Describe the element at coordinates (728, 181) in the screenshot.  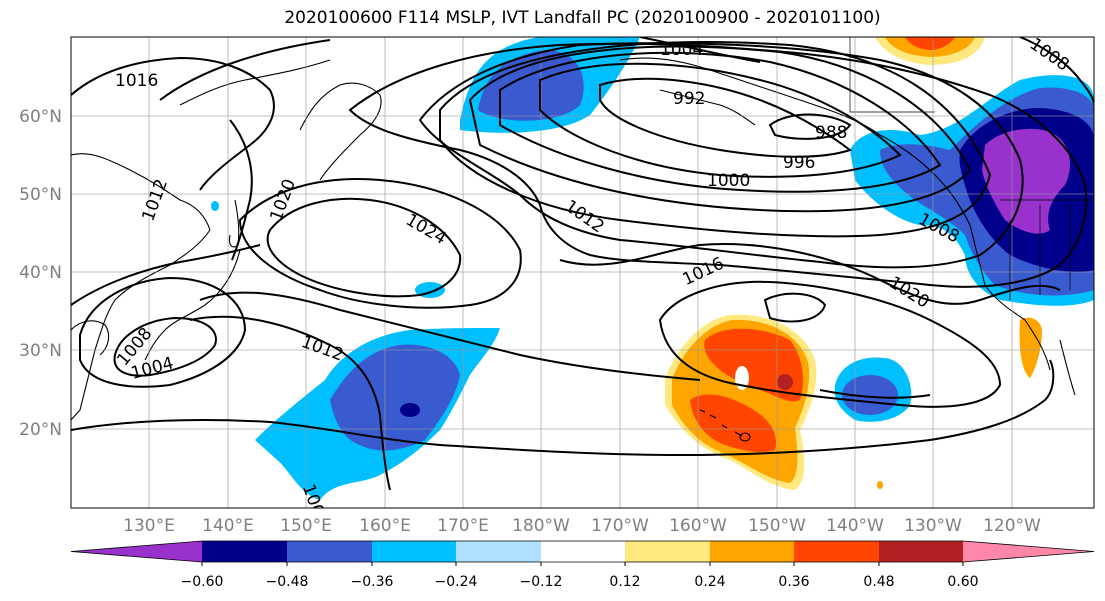
I see `isobar-label: 1000` at that location.